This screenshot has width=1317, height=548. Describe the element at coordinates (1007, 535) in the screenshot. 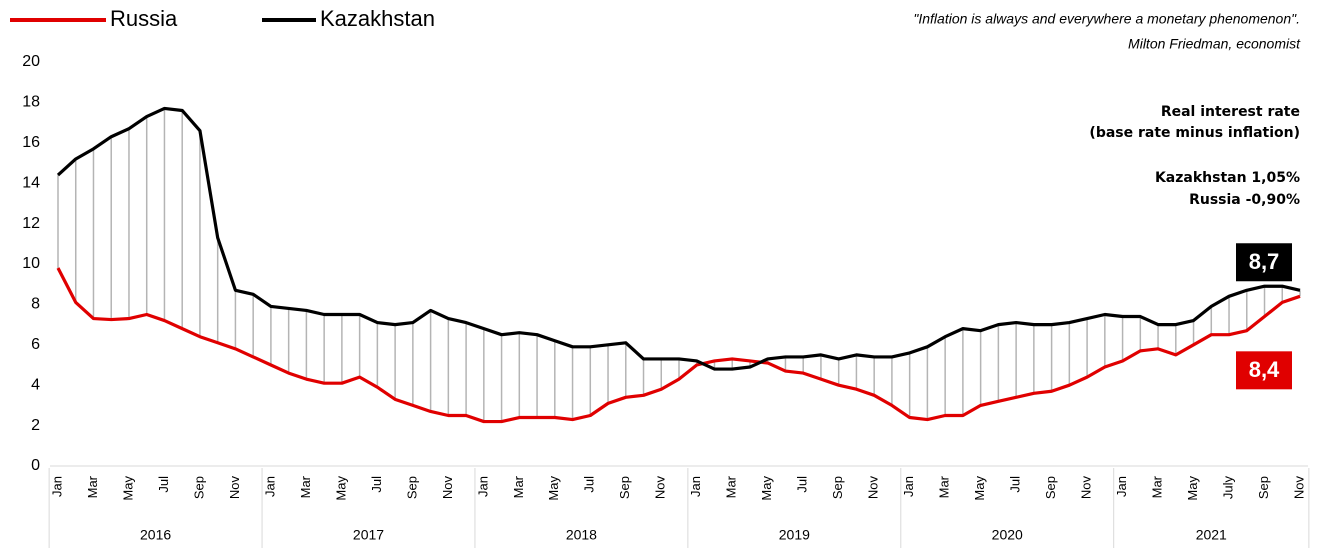

I see `year-label: 2020` at that location.